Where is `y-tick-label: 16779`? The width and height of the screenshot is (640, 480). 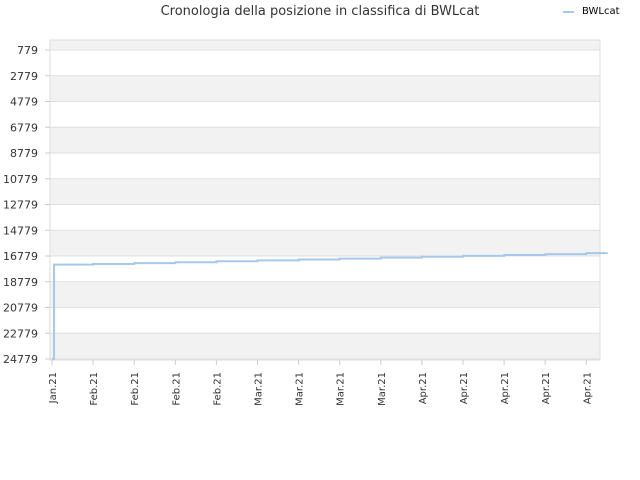 y-tick-label: 16779 is located at coordinates (20, 256).